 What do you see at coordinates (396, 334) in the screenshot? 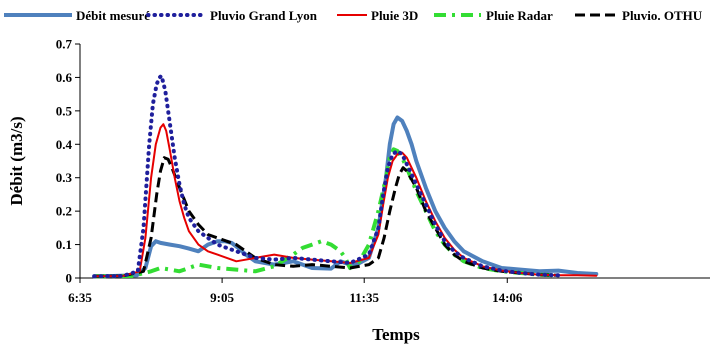
I see `x-axis-title: Temps` at bounding box center [396, 334].